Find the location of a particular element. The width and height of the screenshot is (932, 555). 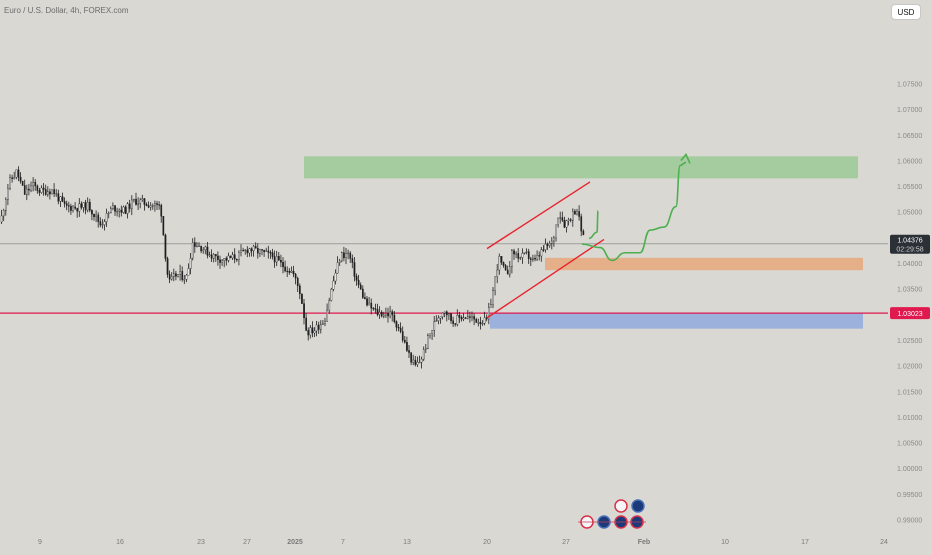

x-tick-label: 10 is located at coordinates (725, 542).